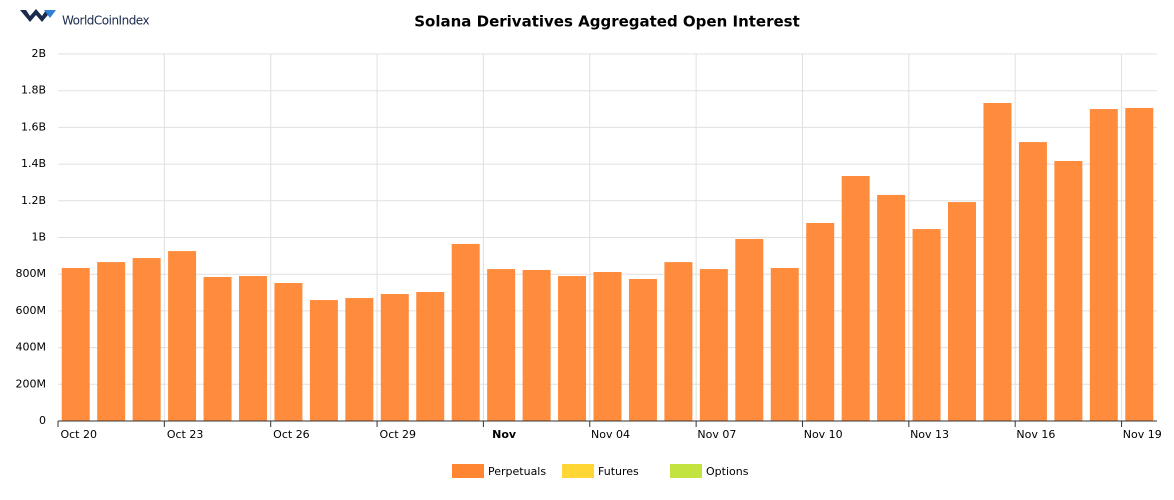 The height and width of the screenshot is (500, 1174). Describe the element at coordinates (31, 310) in the screenshot. I see `y-tick-label: 600M` at that location.